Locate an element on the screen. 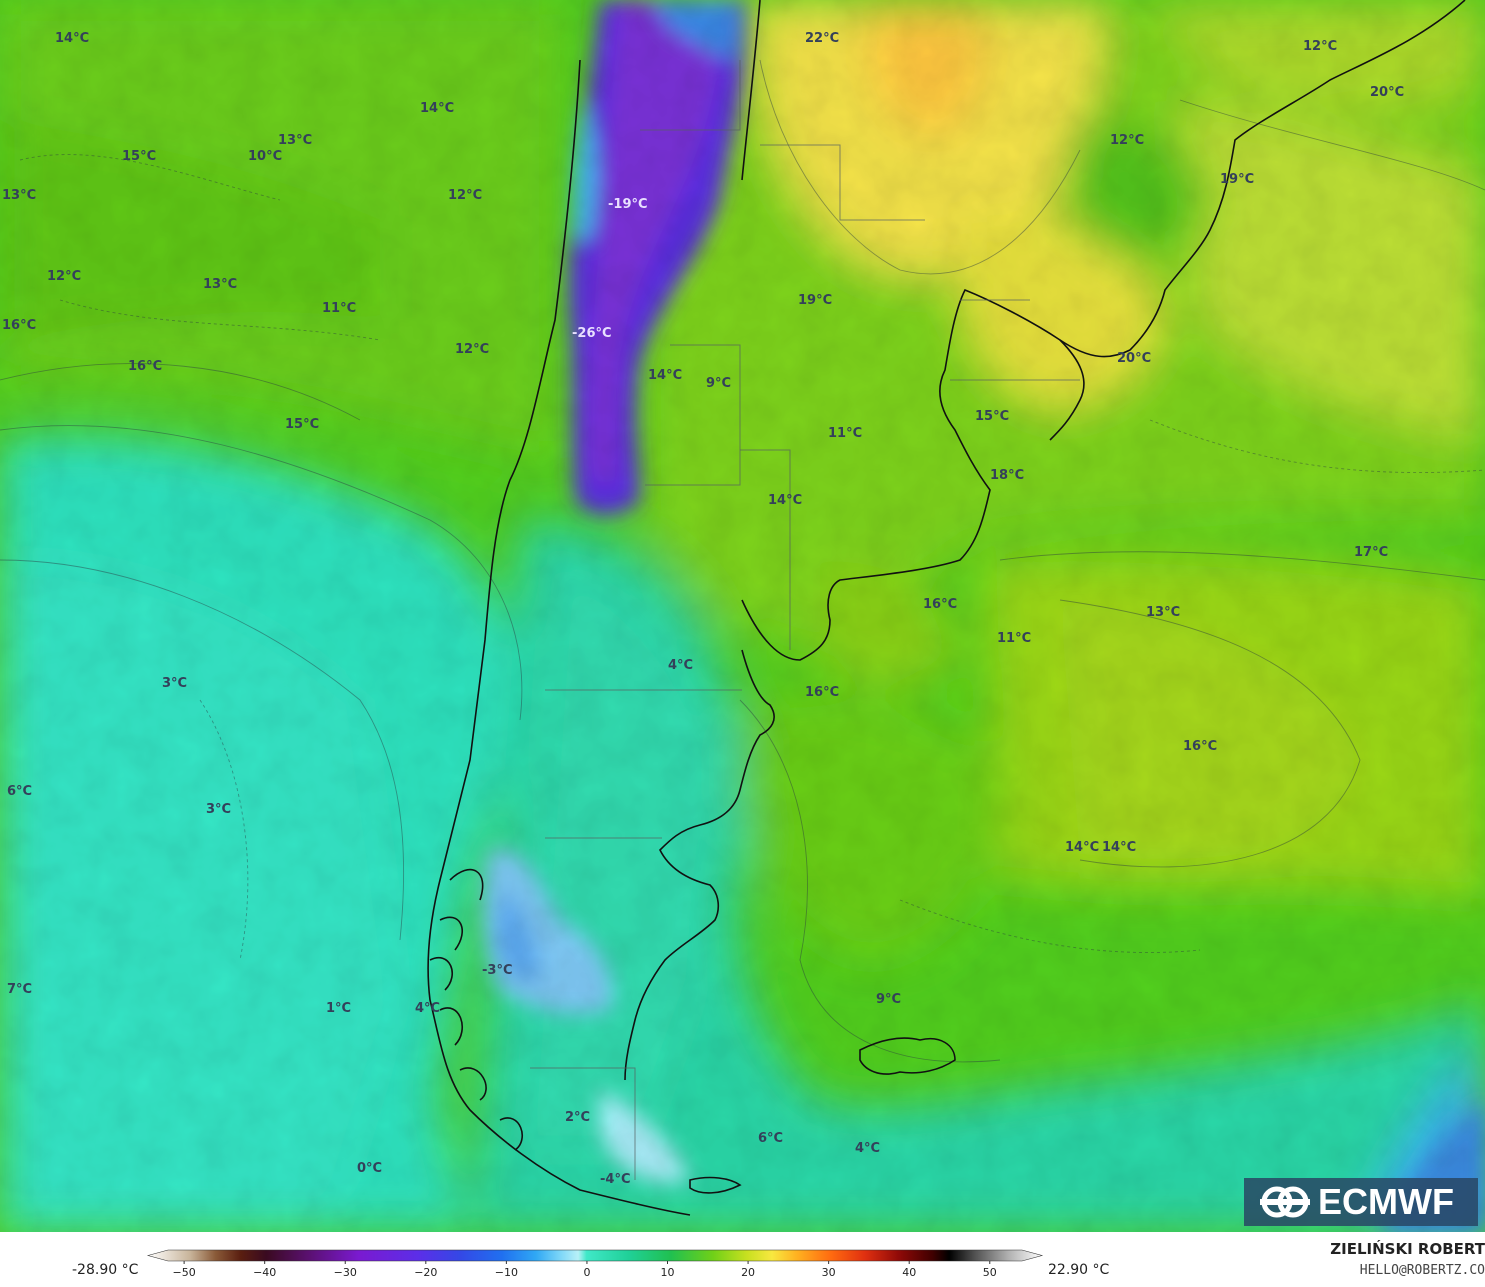  scale-tick-label: −40 is located at coordinates (264, 1272).